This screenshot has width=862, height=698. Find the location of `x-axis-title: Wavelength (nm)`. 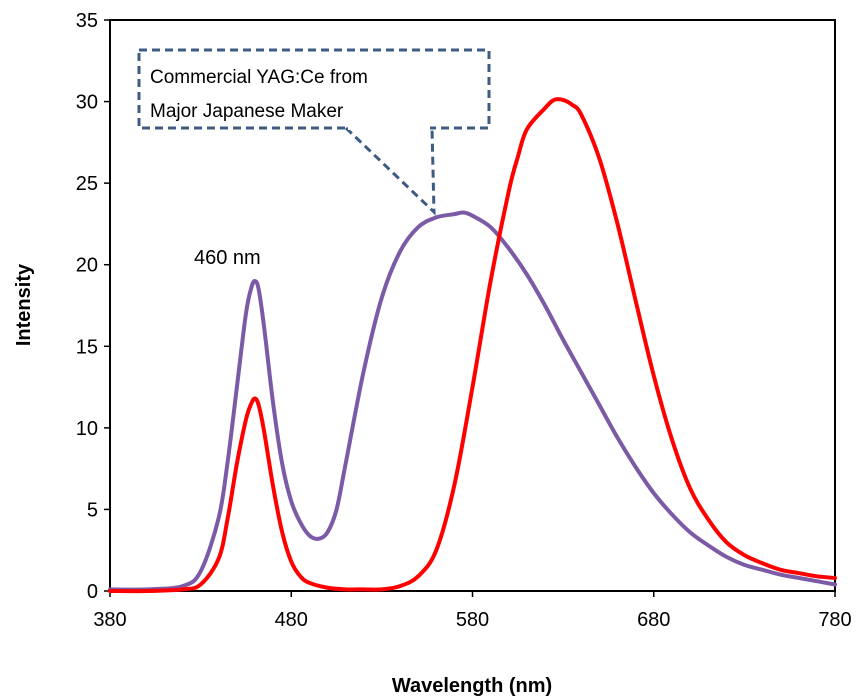

x-axis-title: Wavelength (nm) is located at coordinates (472, 686).